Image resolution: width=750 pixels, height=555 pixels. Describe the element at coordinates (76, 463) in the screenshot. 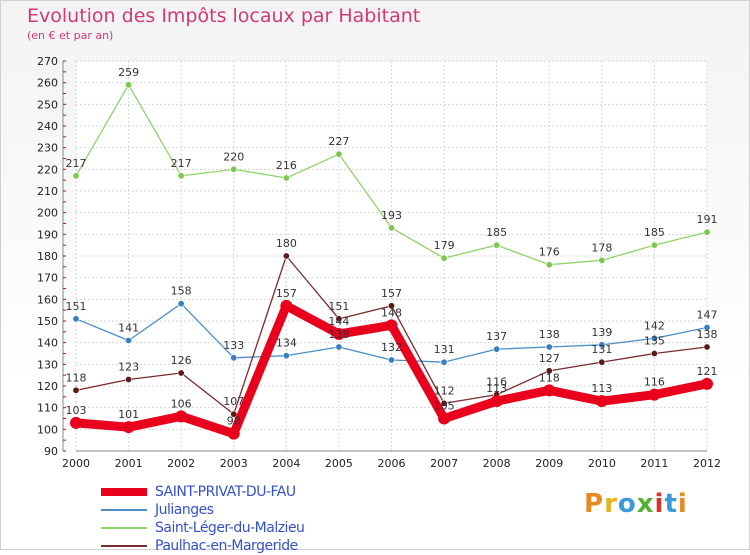

I see `x-tick-label: 2000` at that location.